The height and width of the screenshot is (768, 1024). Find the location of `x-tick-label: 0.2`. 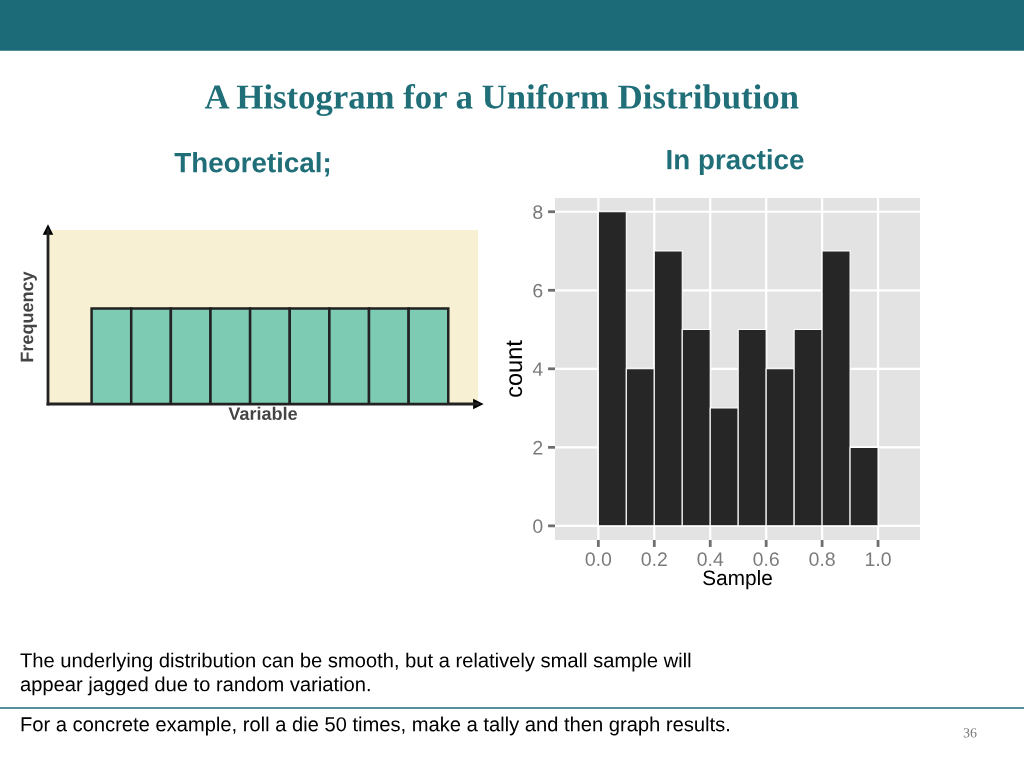

x-tick-label: 0.2 is located at coordinates (654, 559).